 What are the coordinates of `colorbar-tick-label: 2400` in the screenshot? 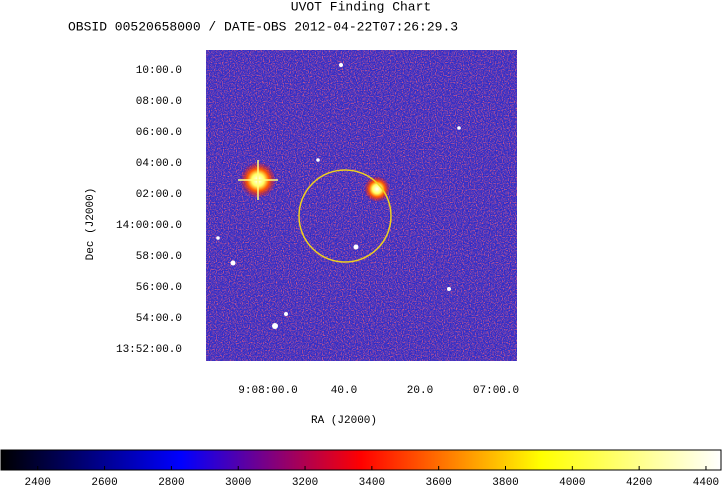 It's located at (38, 483).